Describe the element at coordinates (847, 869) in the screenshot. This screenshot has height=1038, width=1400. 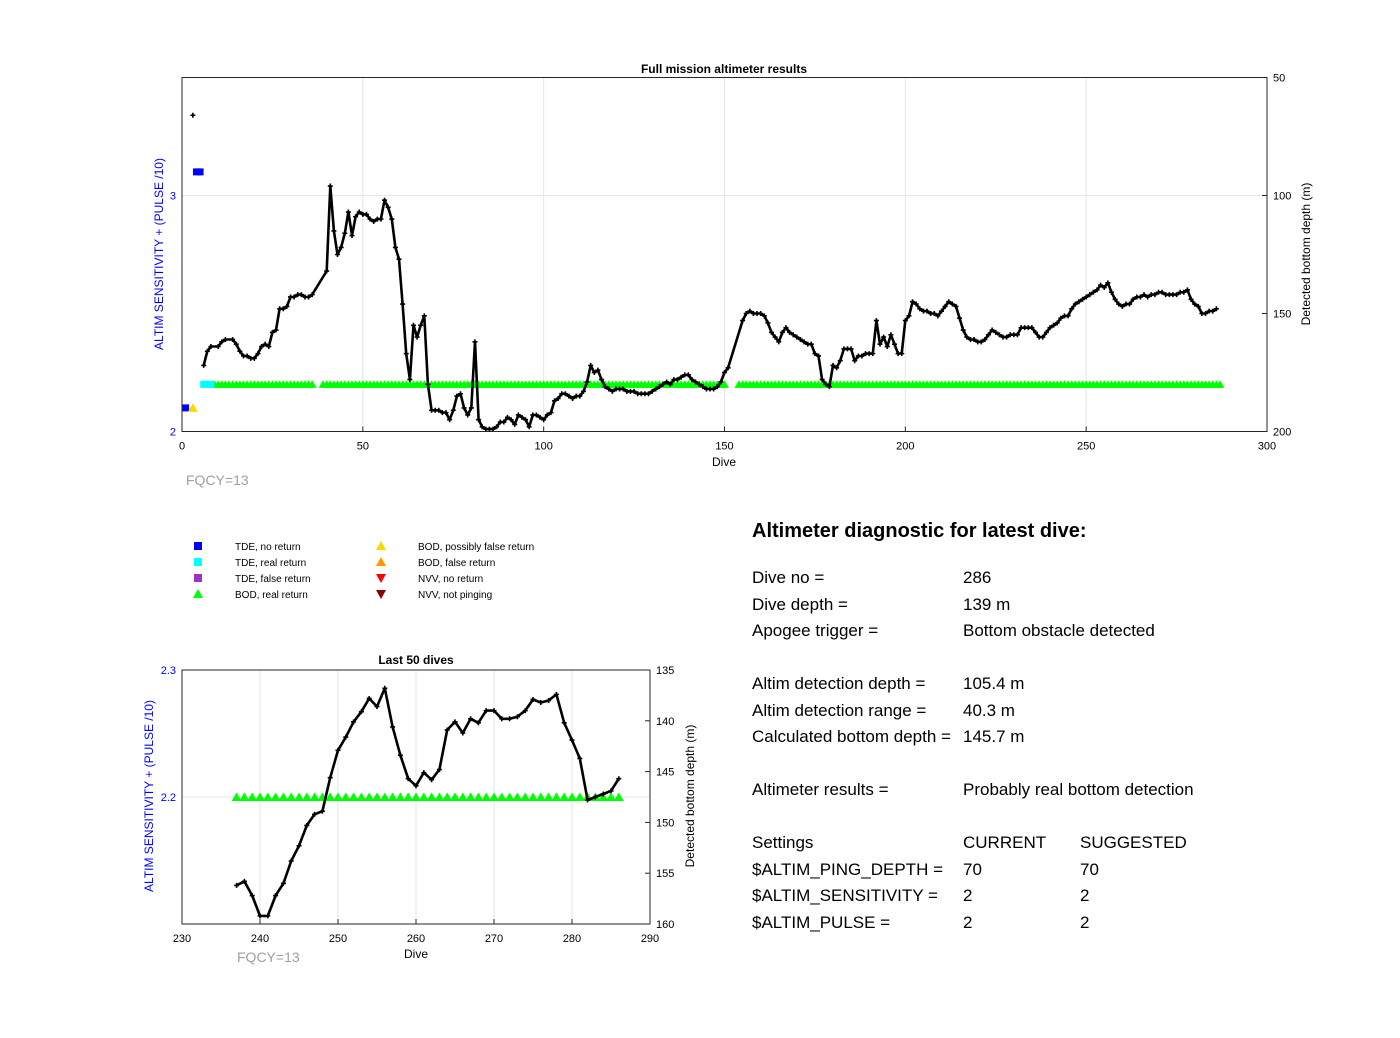
I see `setting-label: $ALTIM_PING_DEPTH =` at that location.